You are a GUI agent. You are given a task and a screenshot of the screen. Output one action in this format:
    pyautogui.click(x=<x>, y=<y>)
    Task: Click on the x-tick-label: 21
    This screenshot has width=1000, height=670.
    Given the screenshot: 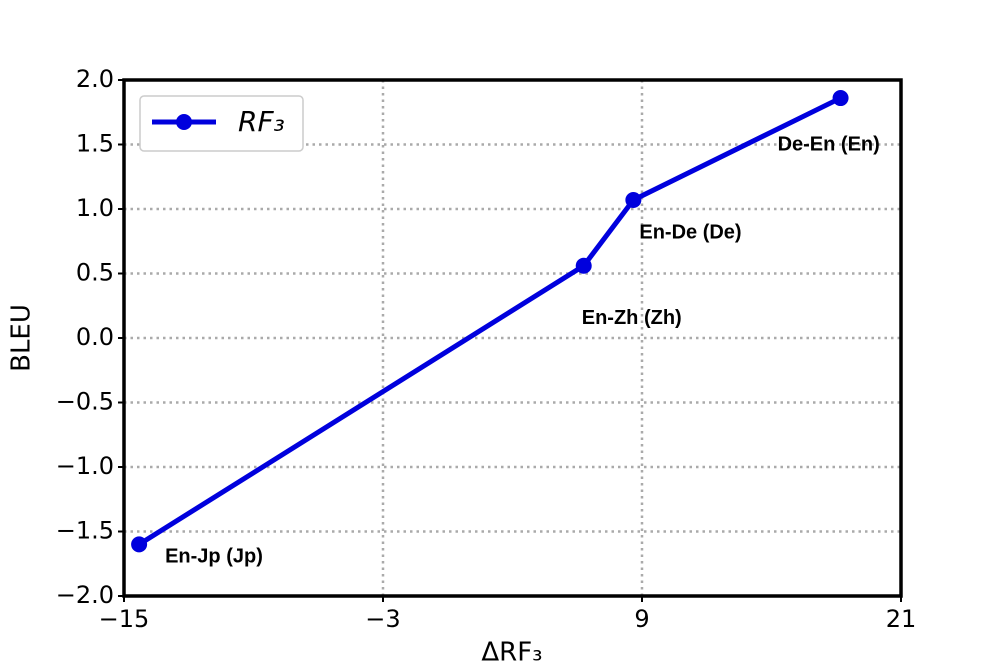 What is the action you would take?
    pyautogui.click(x=901, y=619)
    